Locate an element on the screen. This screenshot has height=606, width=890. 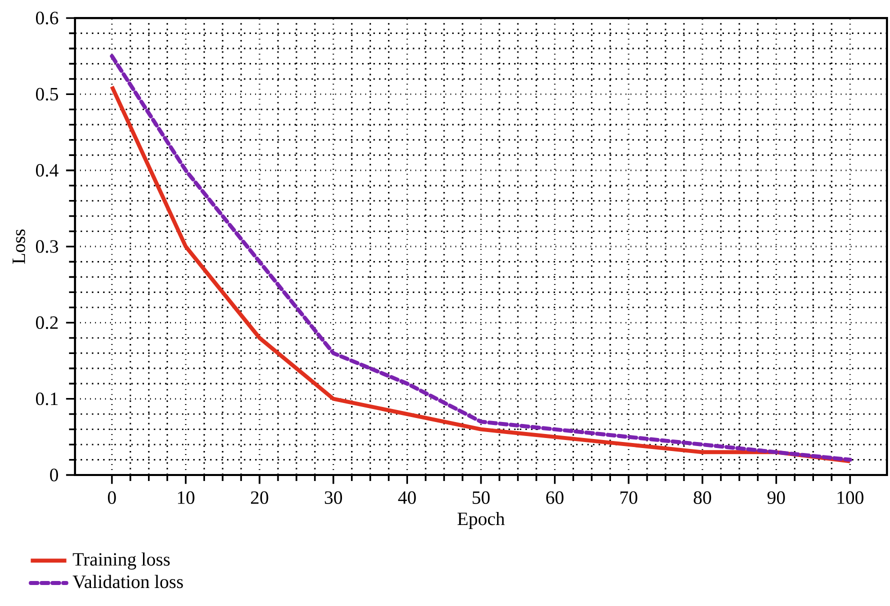
y-tick-label: 0.2 is located at coordinates (47, 323).